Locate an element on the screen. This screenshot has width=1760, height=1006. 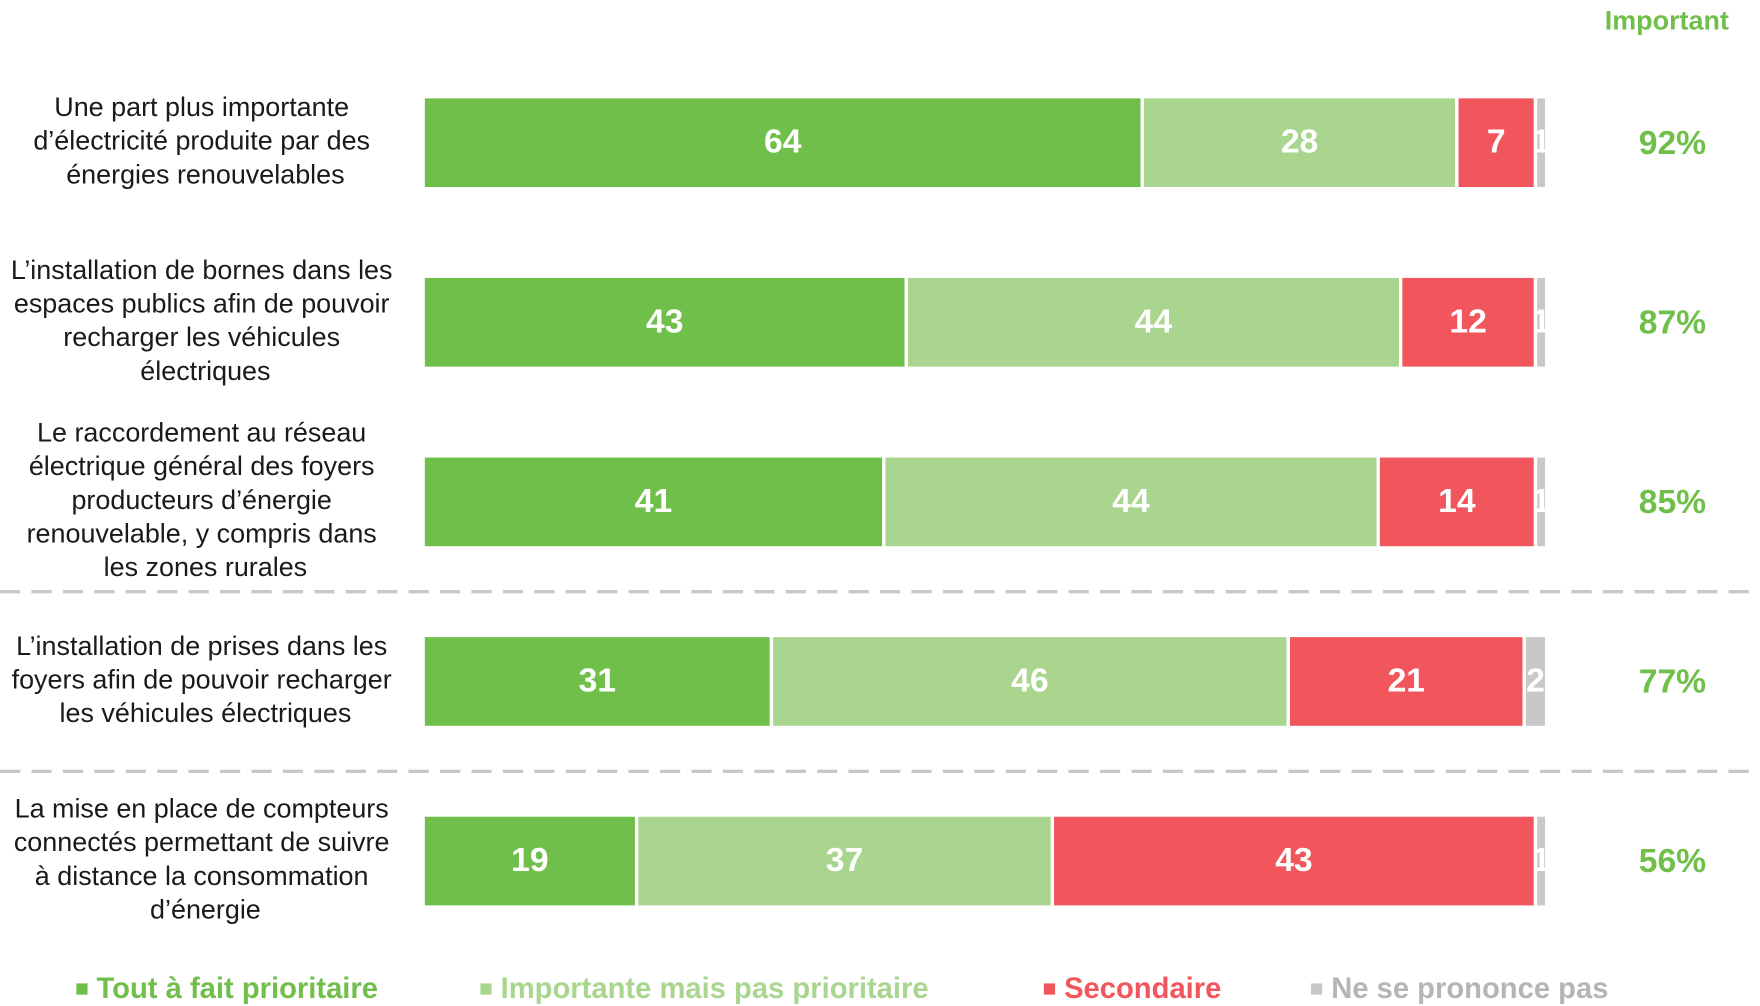
bar-value-label: 46 is located at coordinates (1029, 680).